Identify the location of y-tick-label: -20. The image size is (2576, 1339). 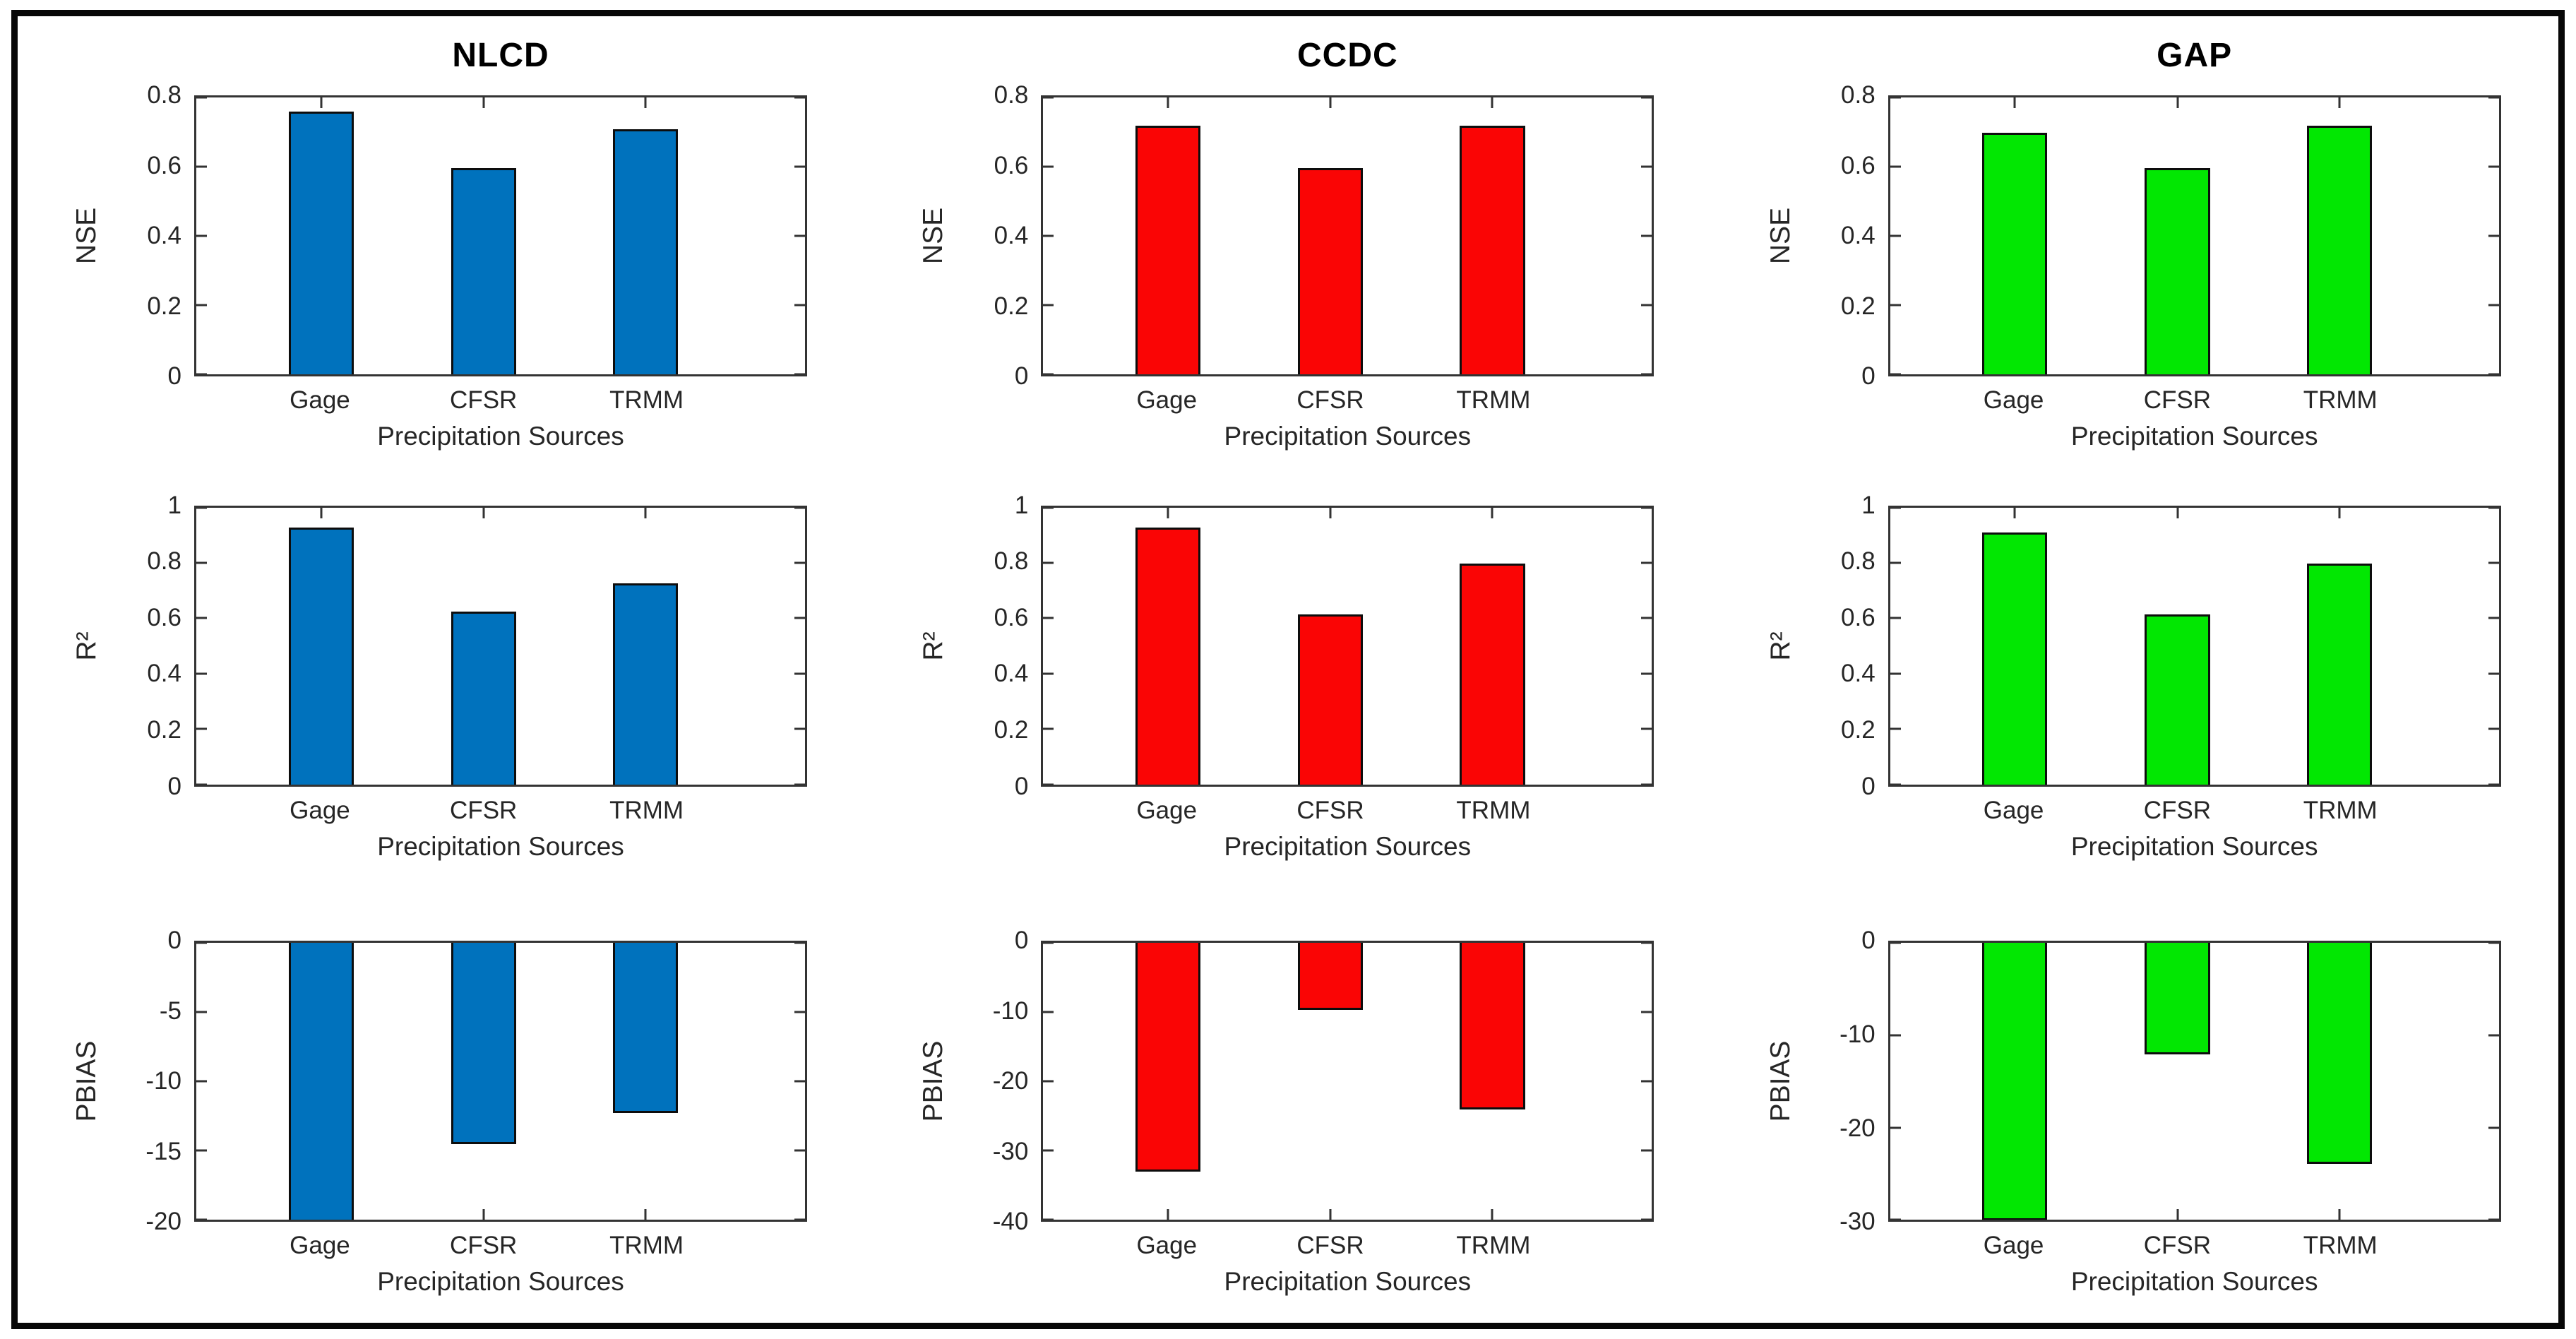
(1010, 1081).